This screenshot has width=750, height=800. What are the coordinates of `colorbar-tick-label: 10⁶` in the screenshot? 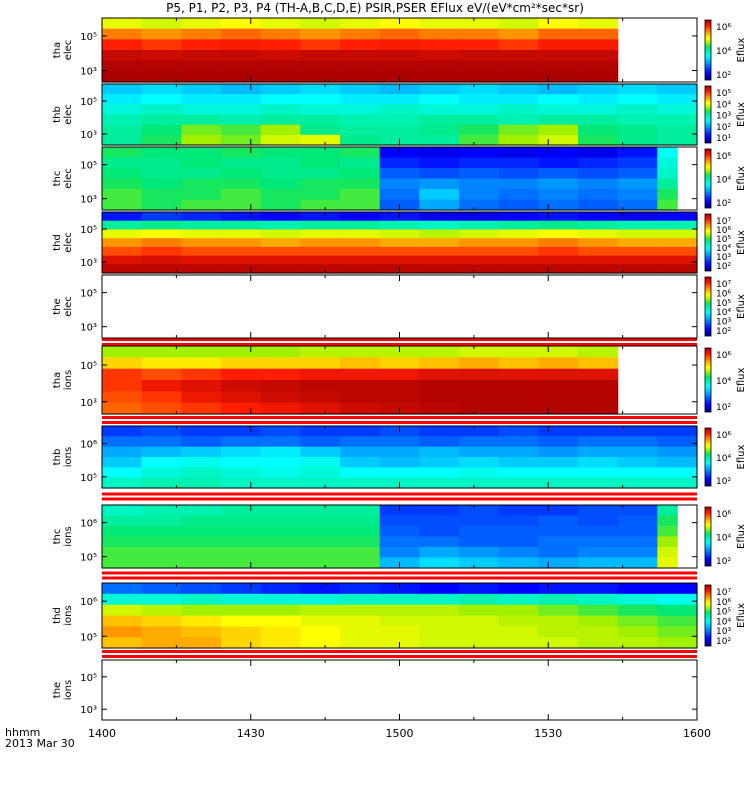 It's located at (723, 294).